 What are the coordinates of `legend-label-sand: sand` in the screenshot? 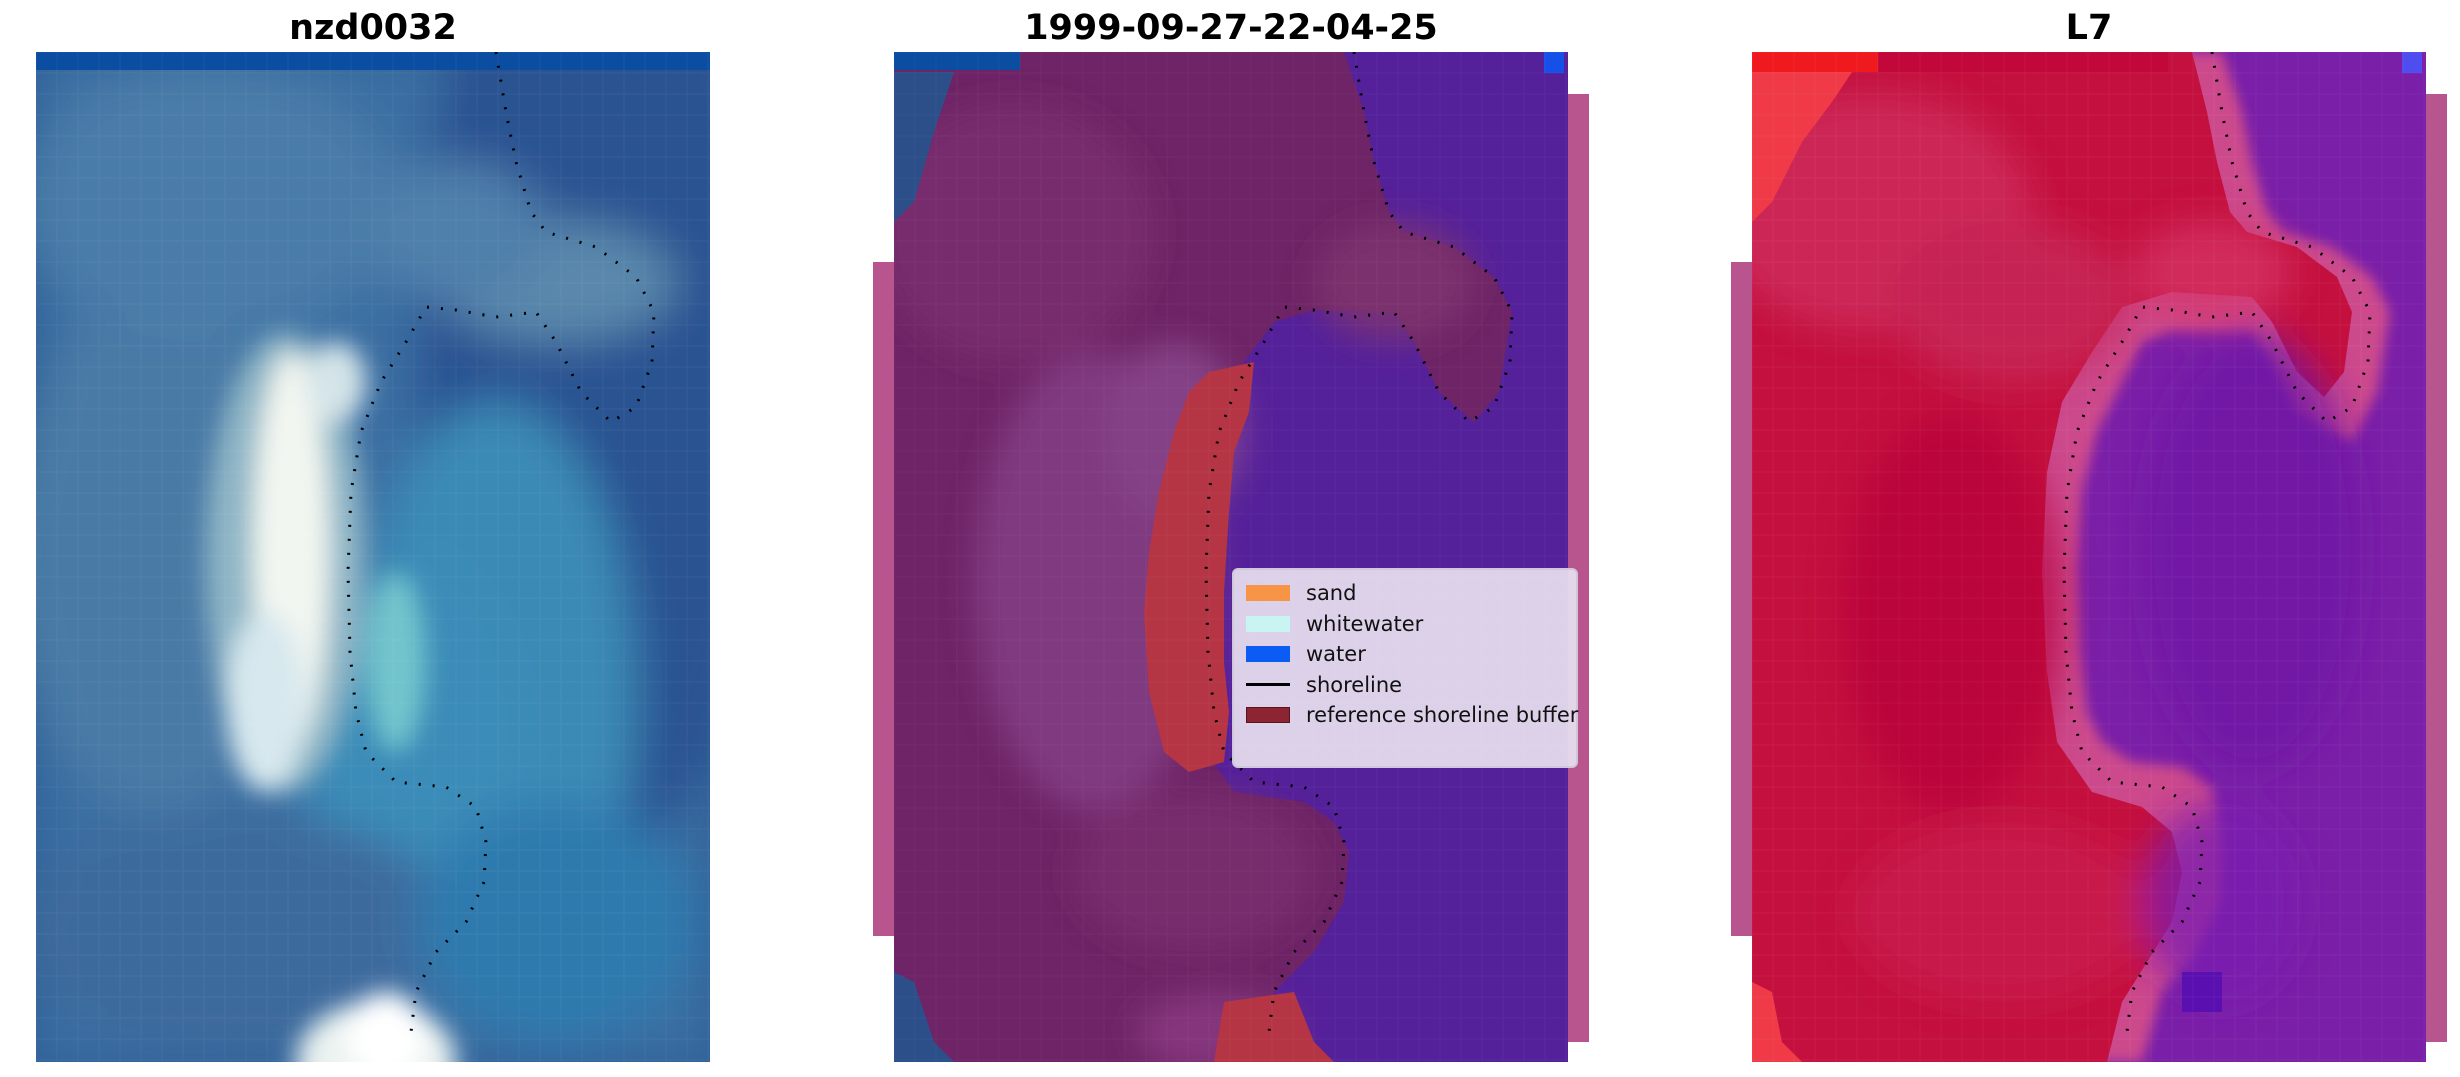 It's located at (1331, 593).